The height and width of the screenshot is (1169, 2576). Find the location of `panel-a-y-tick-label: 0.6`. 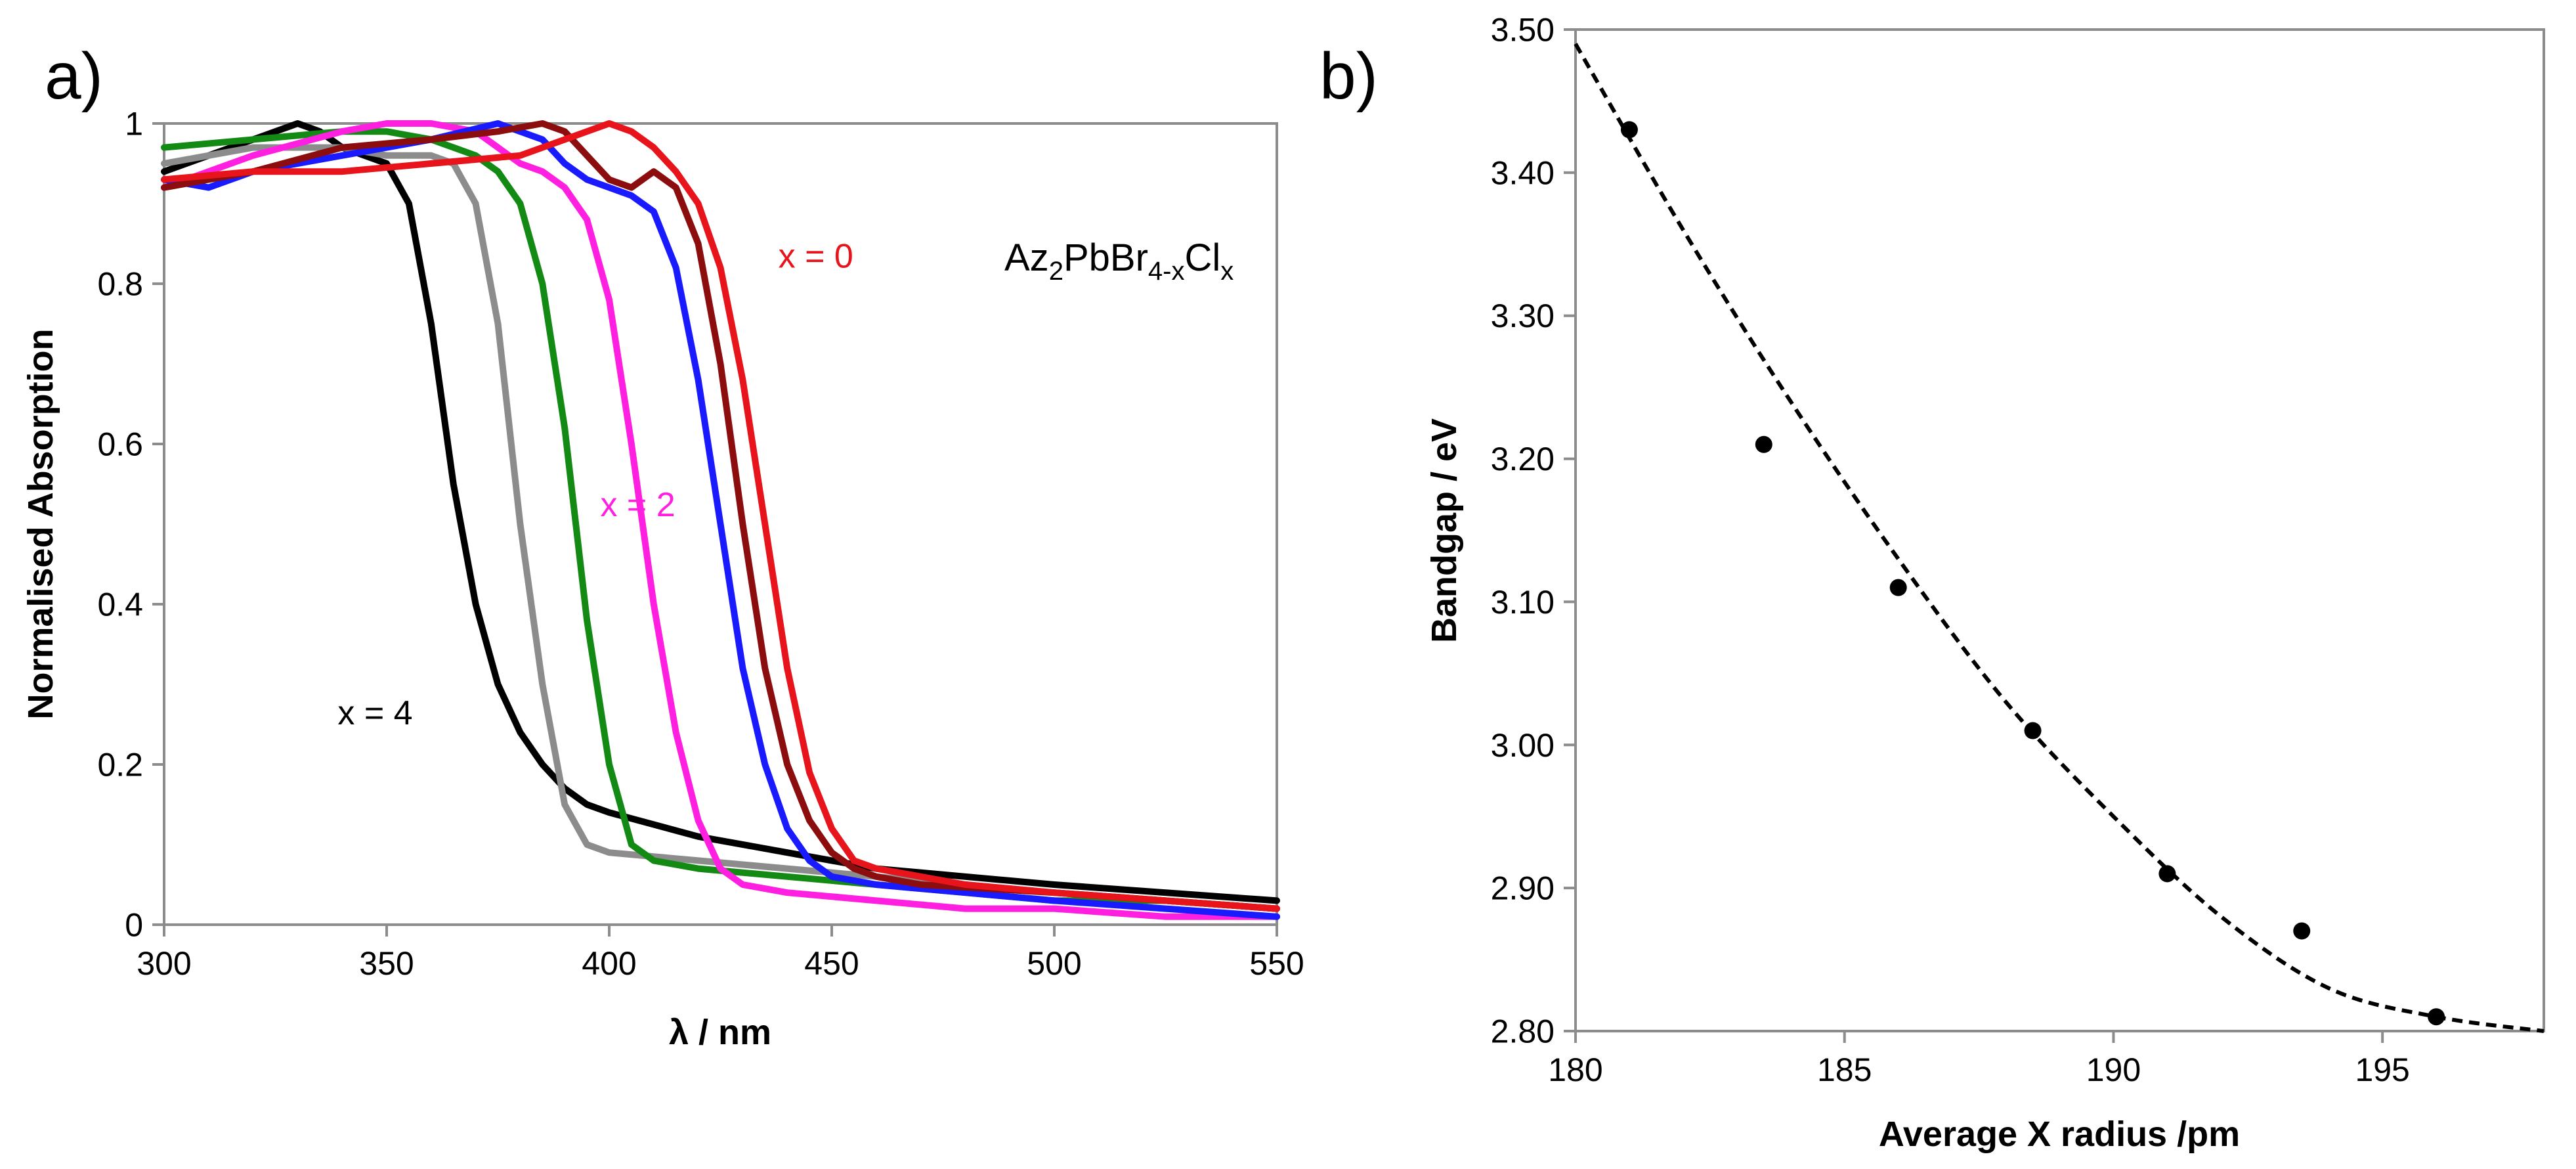

panel-a-y-tick-label: 0.6 is located at coordinates (120, 444).